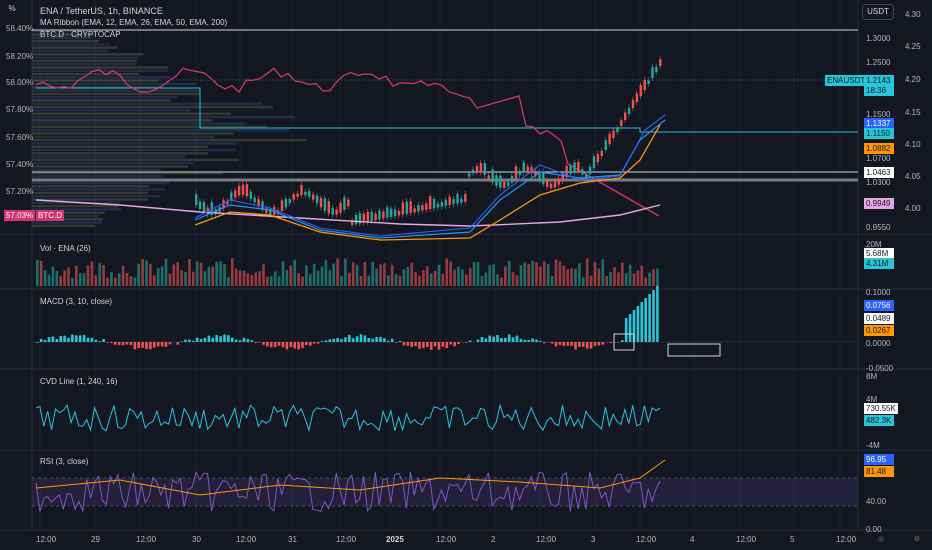 The width and height of the screenshot is (932, 550). I want to click on right-tick: 4.10, so click(913, 144).